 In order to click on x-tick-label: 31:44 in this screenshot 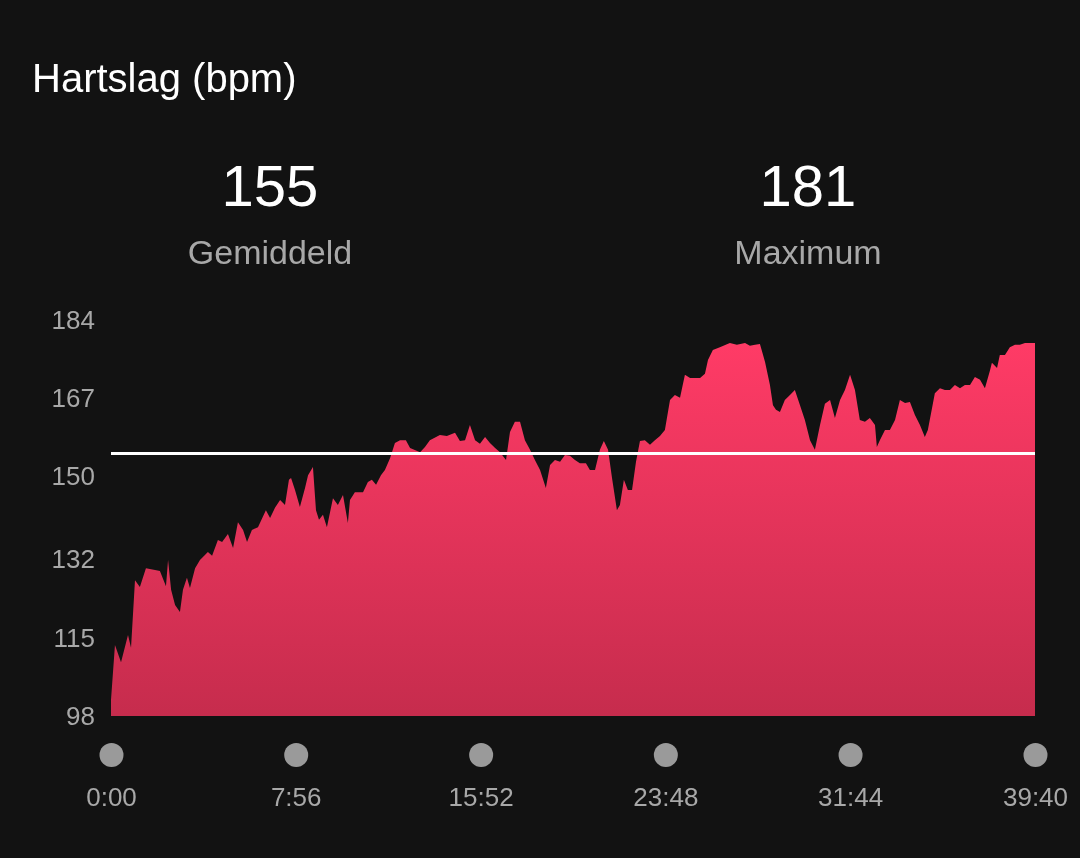, I will do `click(851, 797)`.